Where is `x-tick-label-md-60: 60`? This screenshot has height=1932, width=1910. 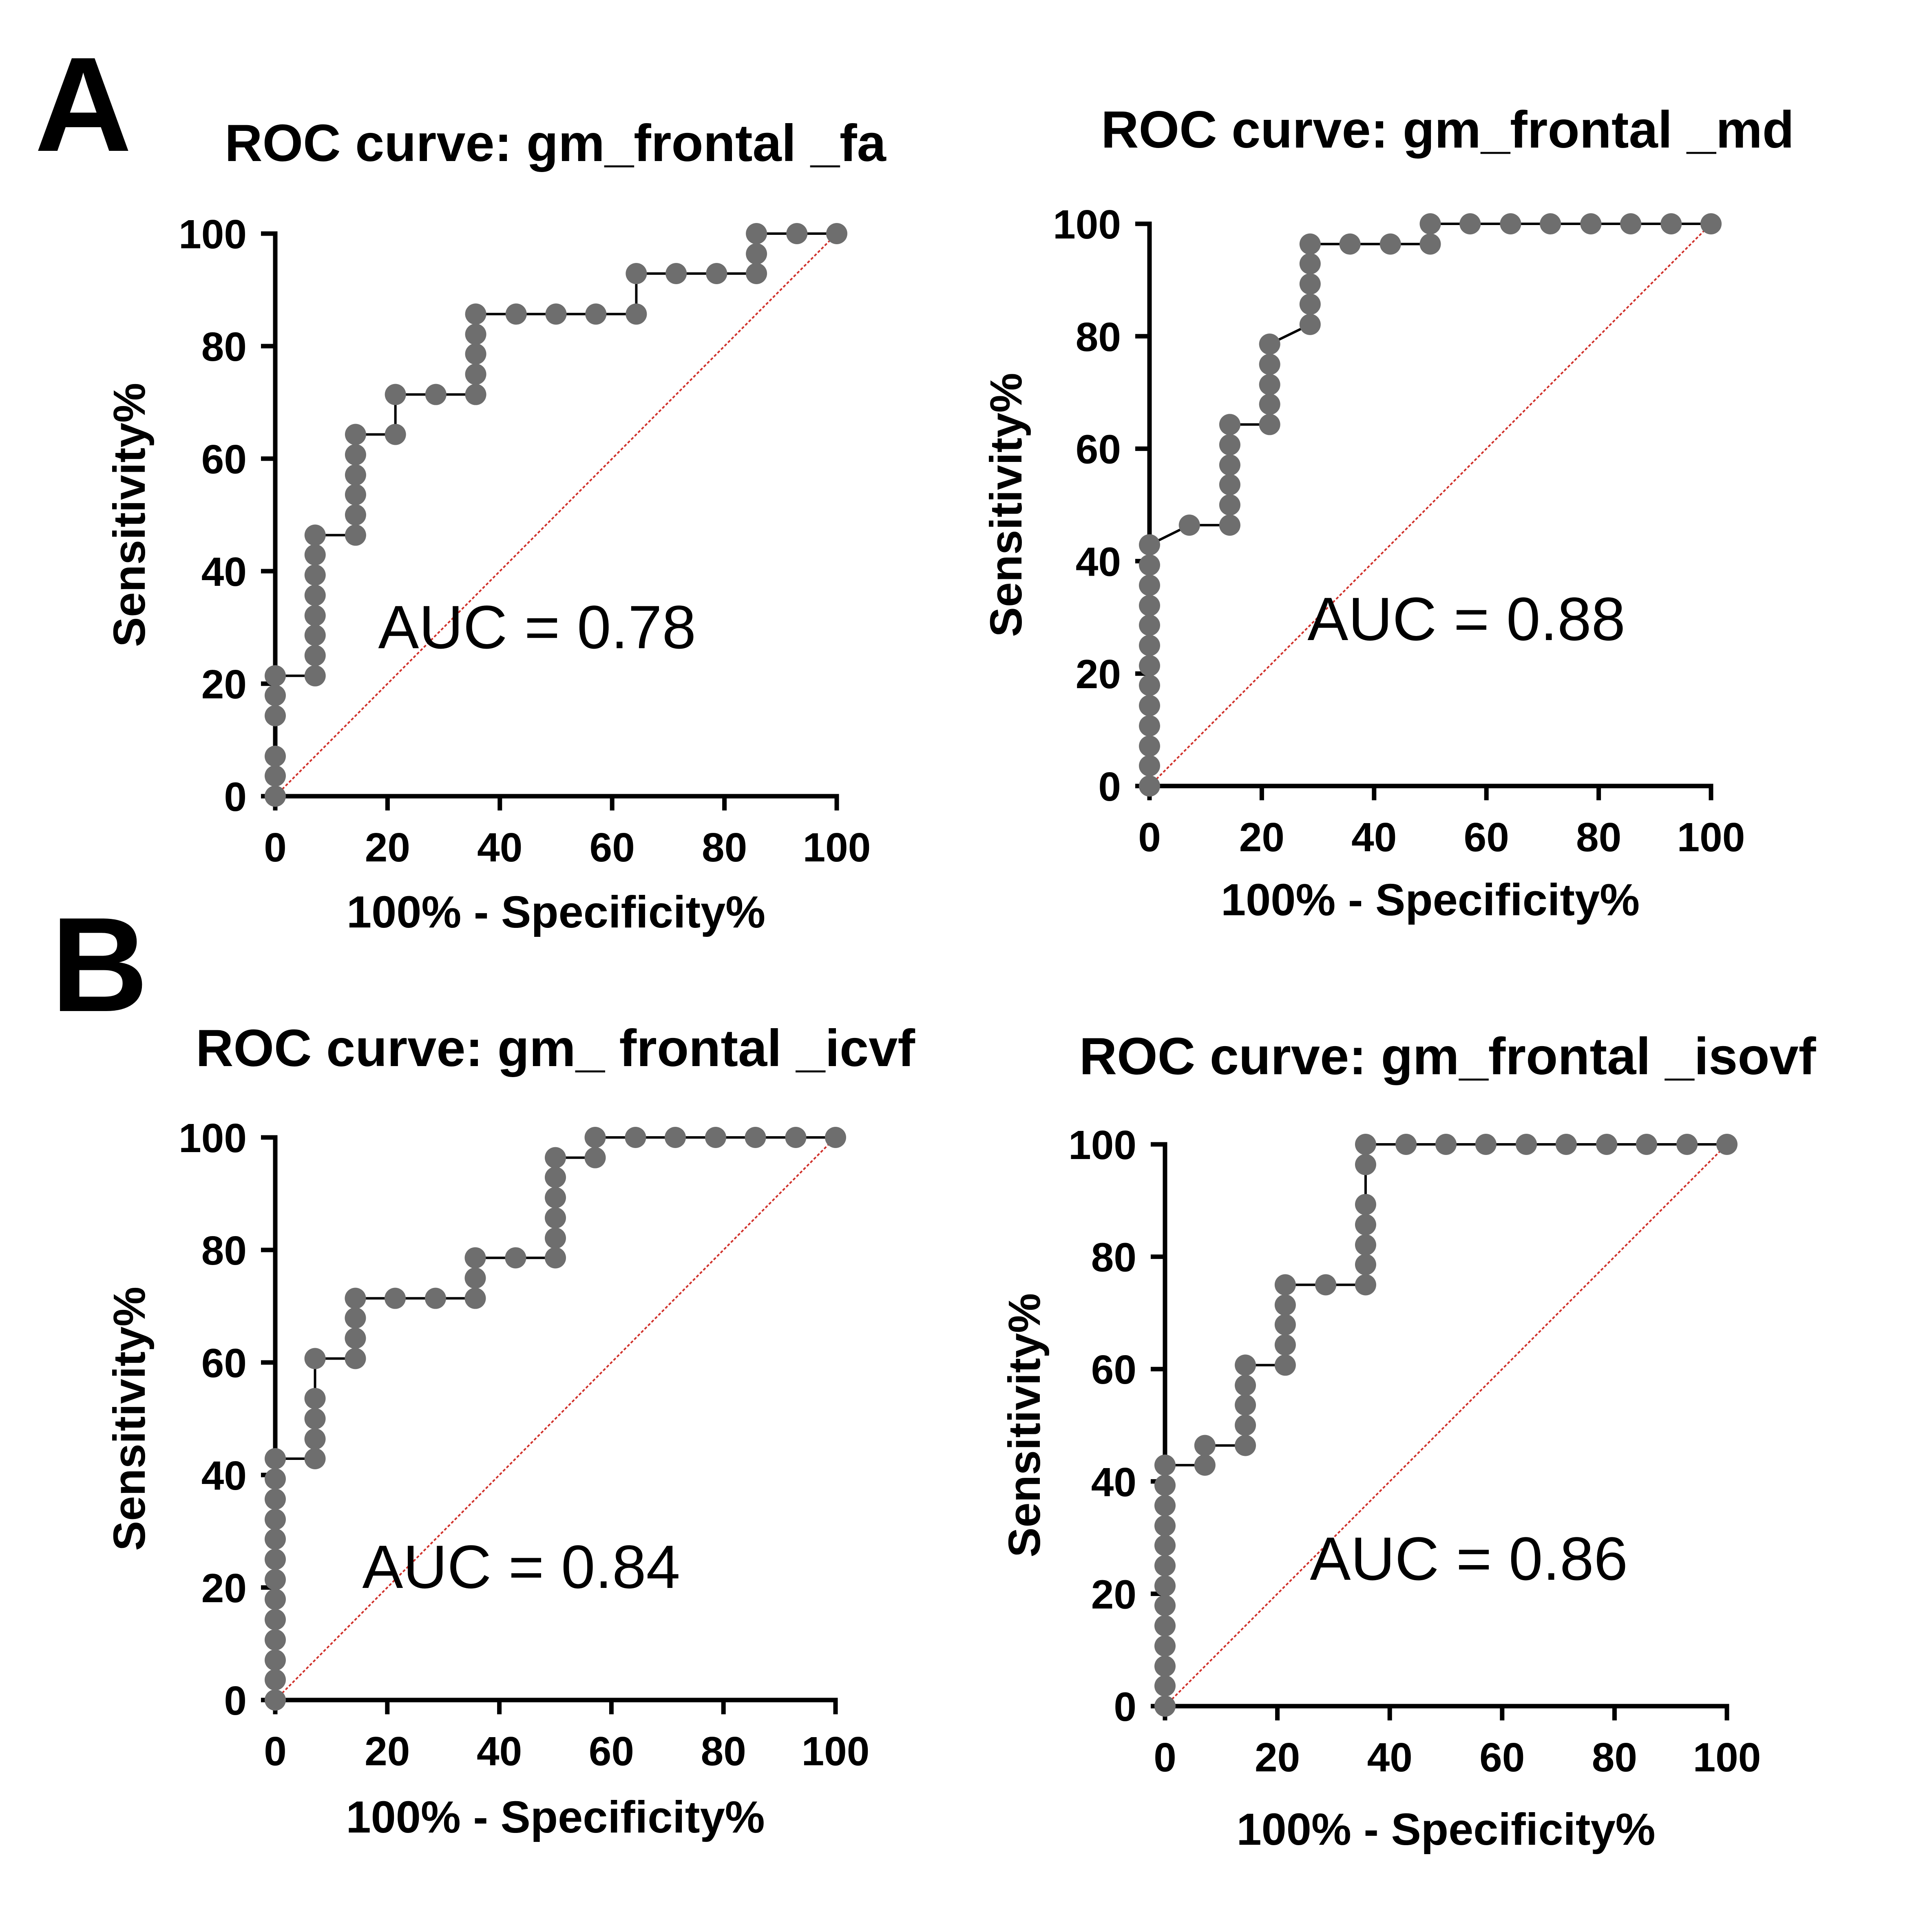
x-tick-label-md-60: 60 is located at coordinates (1486, 837).